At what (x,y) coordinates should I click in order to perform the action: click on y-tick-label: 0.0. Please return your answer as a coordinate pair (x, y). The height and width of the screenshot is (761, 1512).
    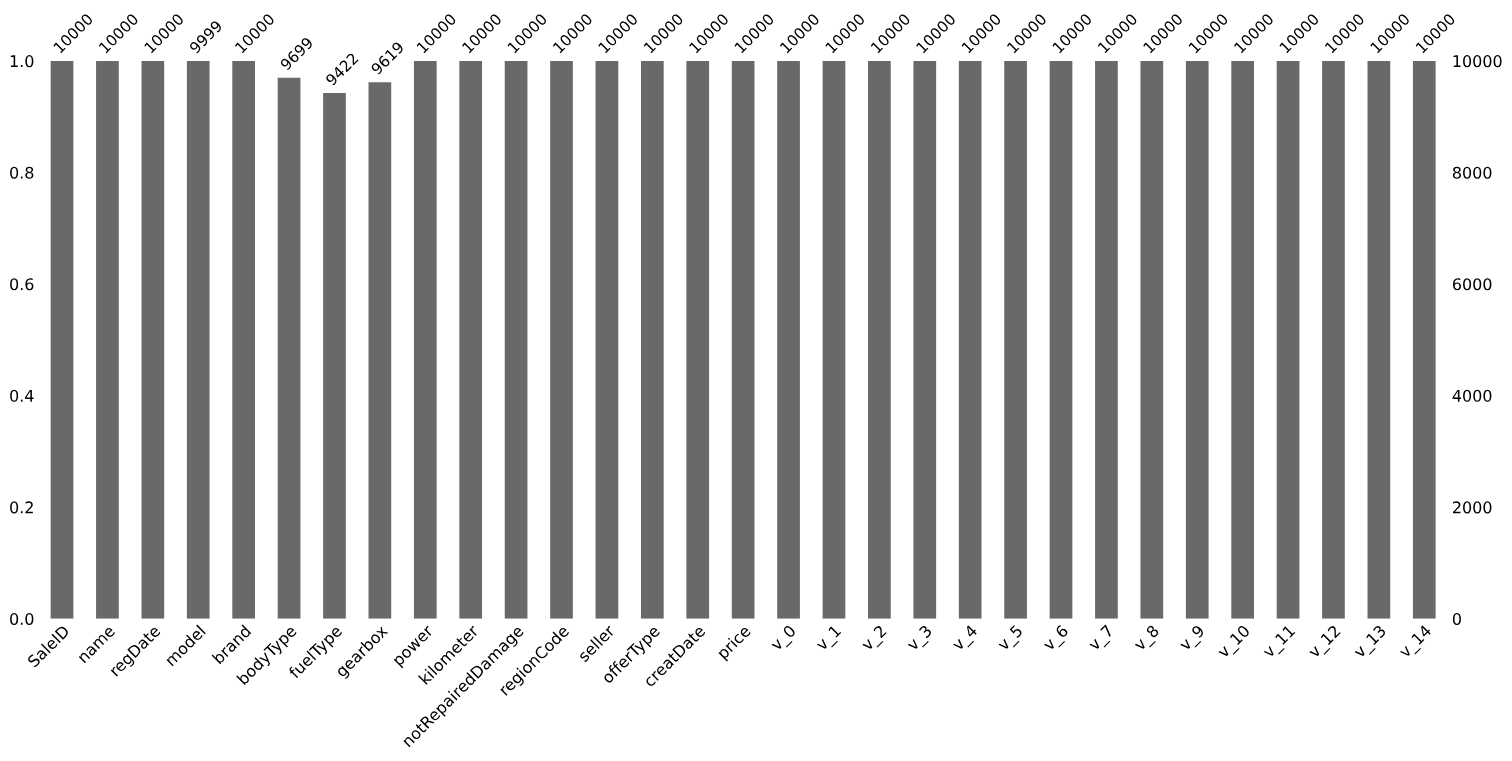
    Looking at the image, I should click on (22, 618).